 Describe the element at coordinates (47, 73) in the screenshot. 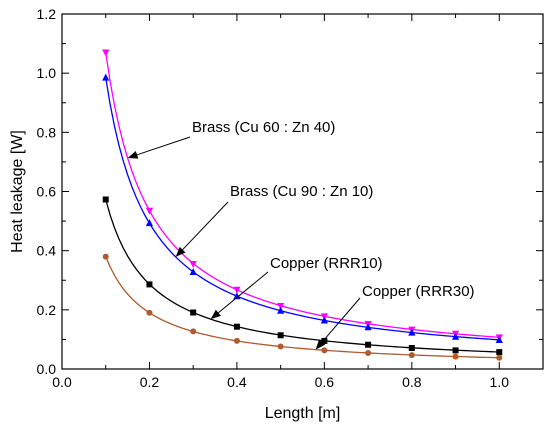

I see `y-tick-label: 1.0` at that location.